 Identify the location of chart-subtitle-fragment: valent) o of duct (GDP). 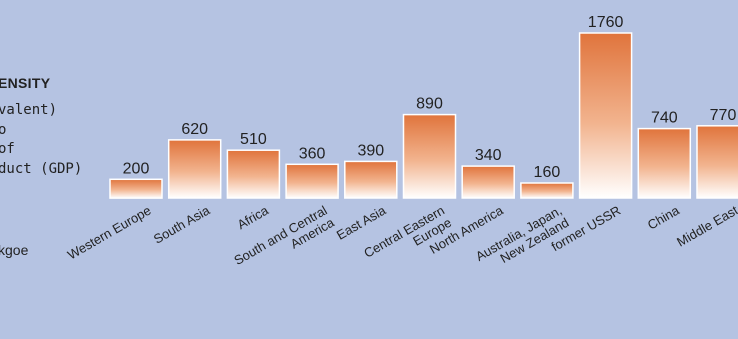
(41, 139).